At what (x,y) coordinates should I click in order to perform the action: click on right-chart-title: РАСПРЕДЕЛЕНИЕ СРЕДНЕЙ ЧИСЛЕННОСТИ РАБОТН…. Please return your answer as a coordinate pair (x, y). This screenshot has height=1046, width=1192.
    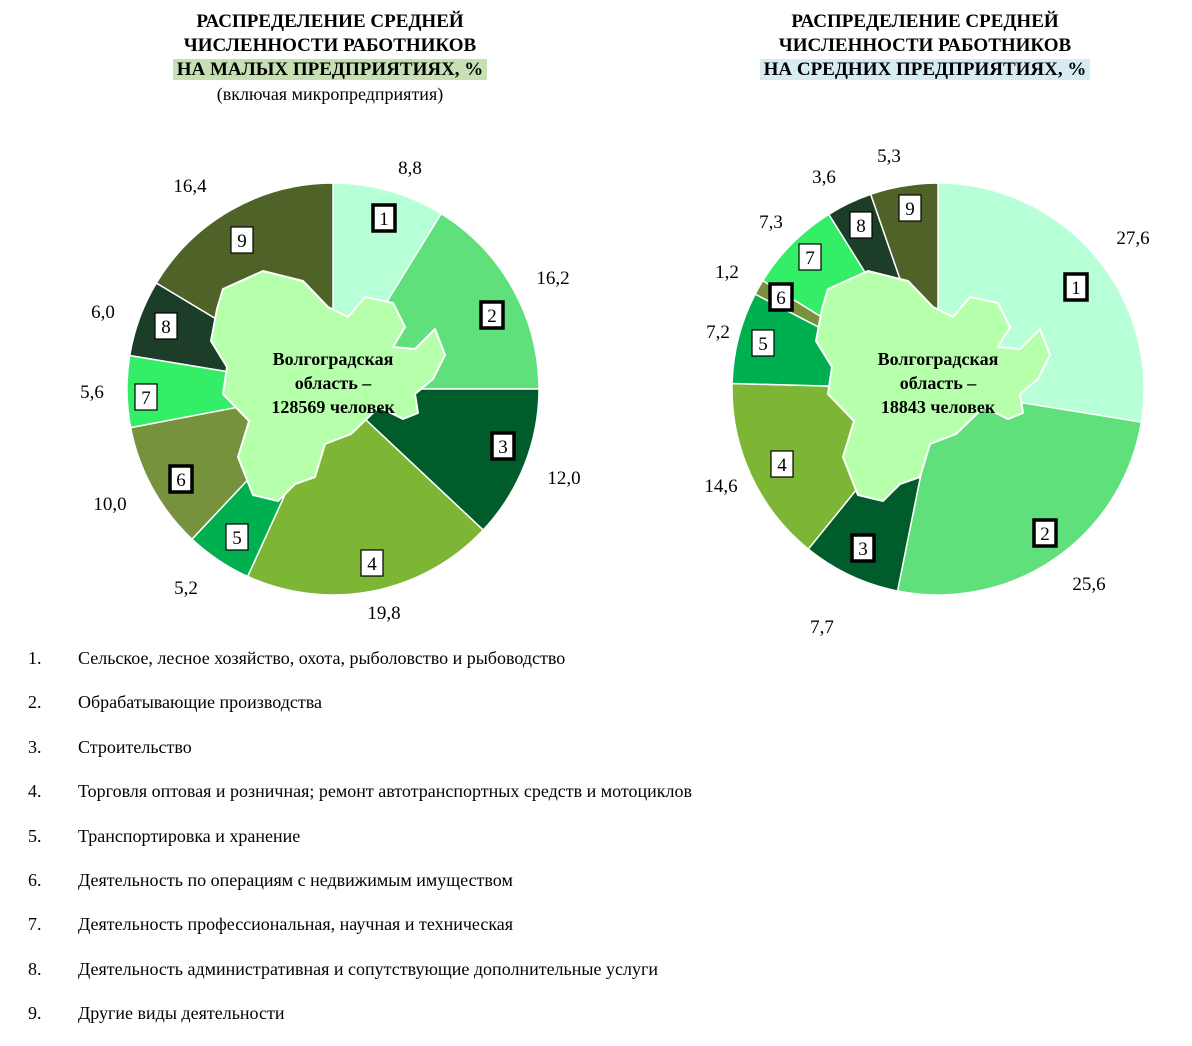
    Looking at the image, I should click on (925, 46).